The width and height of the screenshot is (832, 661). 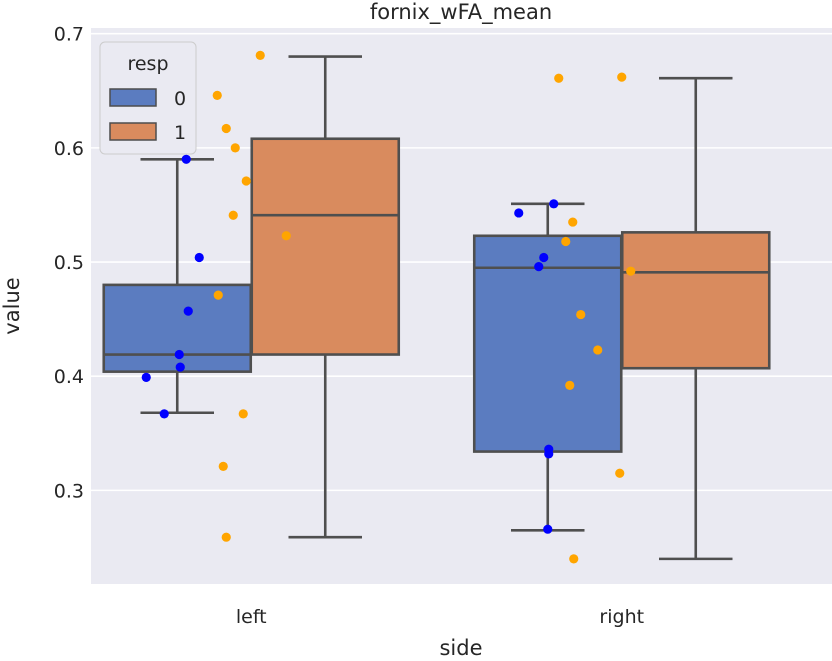 What do you see at coordinates (69, 377) in the screenshot?
I see `y-tick-label-1: 0.4` at bounding box center [69, 377].